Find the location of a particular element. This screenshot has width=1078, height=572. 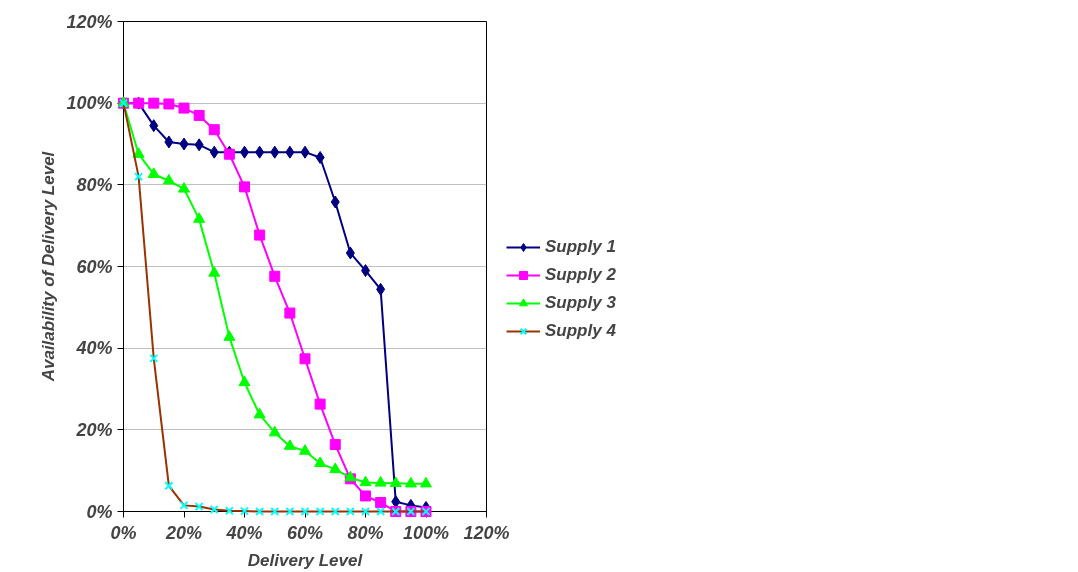

x-tick-label: 20% is located at coordinates (183, 532).